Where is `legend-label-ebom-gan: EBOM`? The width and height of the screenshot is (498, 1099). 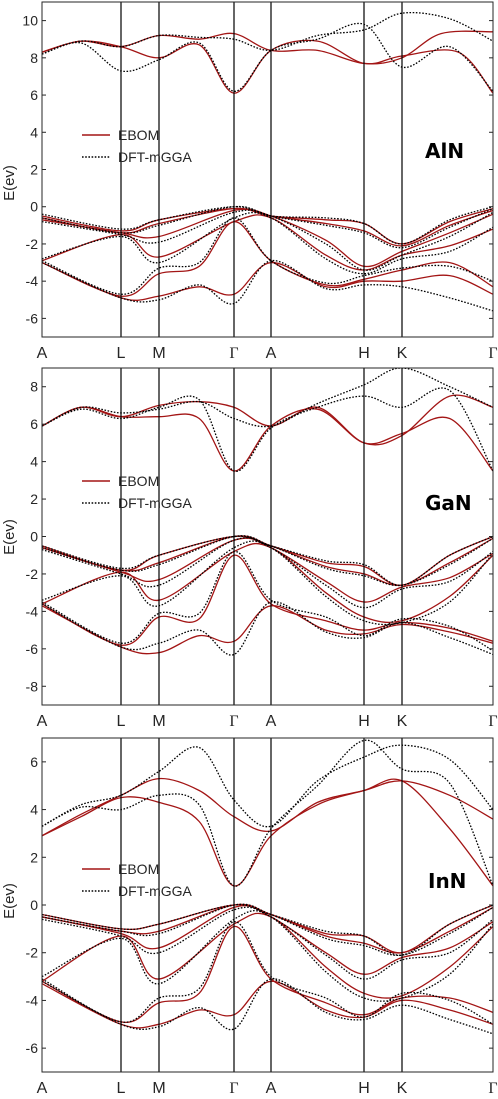 legend-label-ebom-gan: EBOM is located at coordinates (138, 481).